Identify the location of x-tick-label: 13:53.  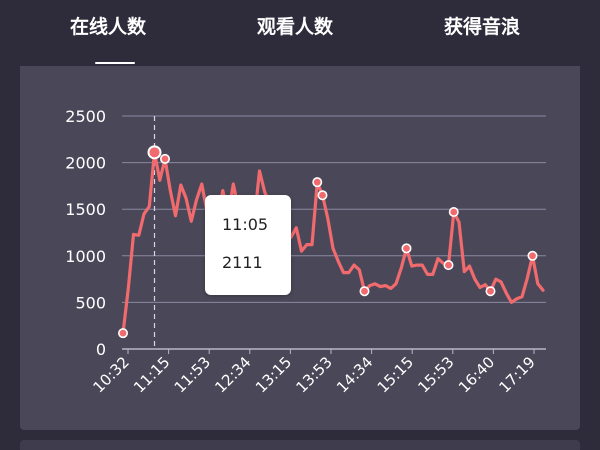
(314, 374).